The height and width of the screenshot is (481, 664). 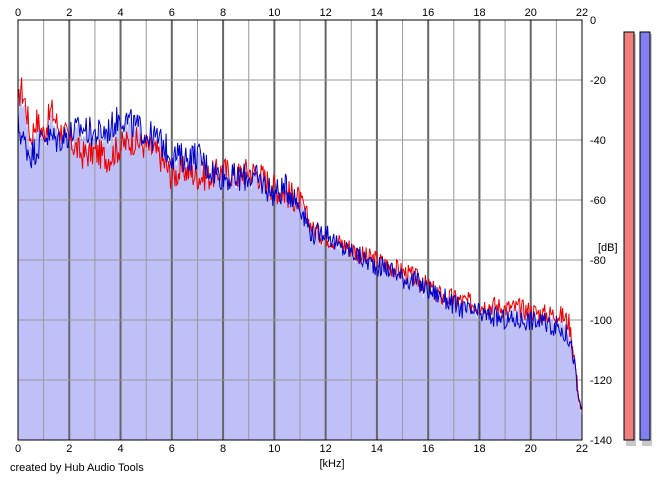 What do you see at coordinates (637, 238) in the screenshot?
I see `level-meters` at bounding box center [637, 238].